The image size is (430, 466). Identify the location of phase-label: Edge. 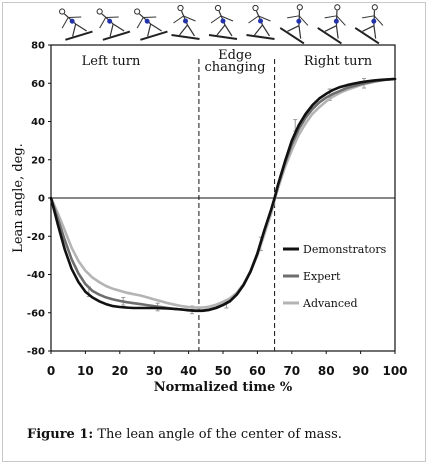
(235, 55).